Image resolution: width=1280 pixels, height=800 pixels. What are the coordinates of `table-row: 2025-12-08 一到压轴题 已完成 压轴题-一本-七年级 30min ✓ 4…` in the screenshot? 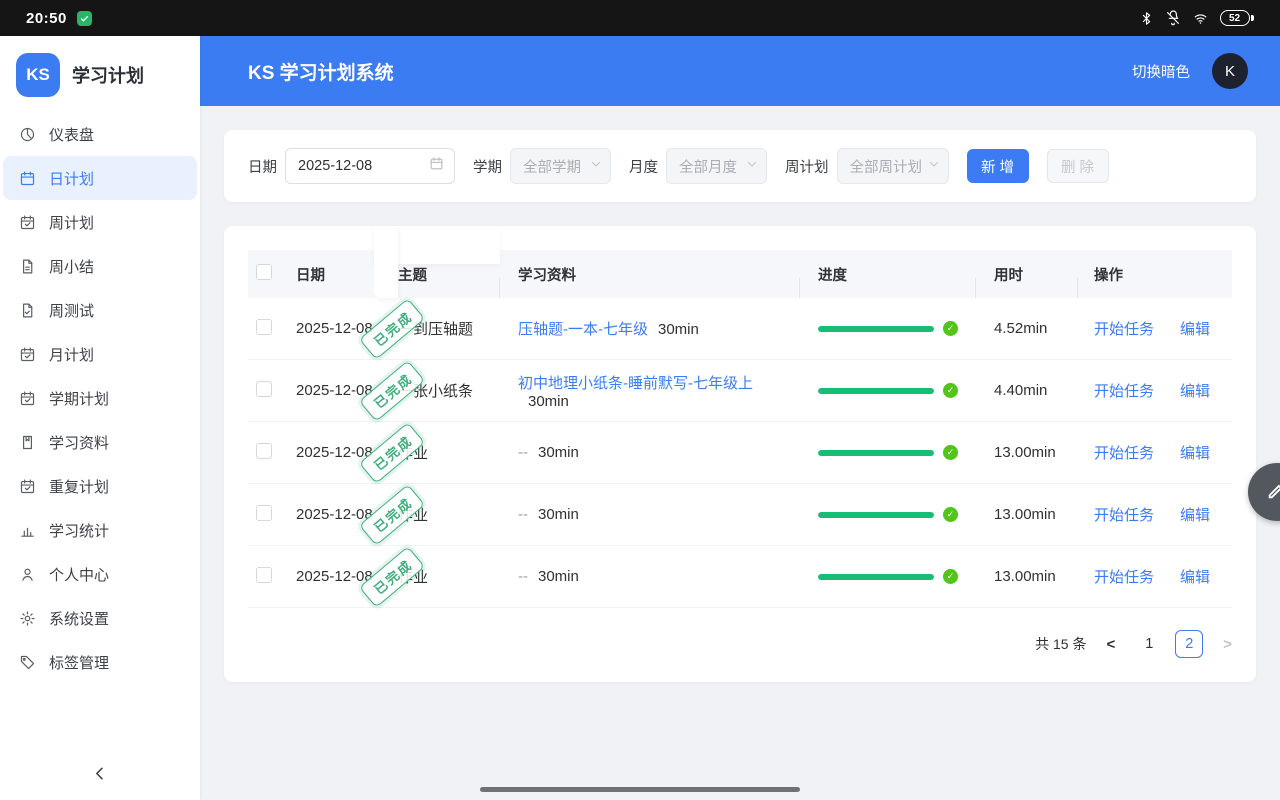 It's located at (740, 328).